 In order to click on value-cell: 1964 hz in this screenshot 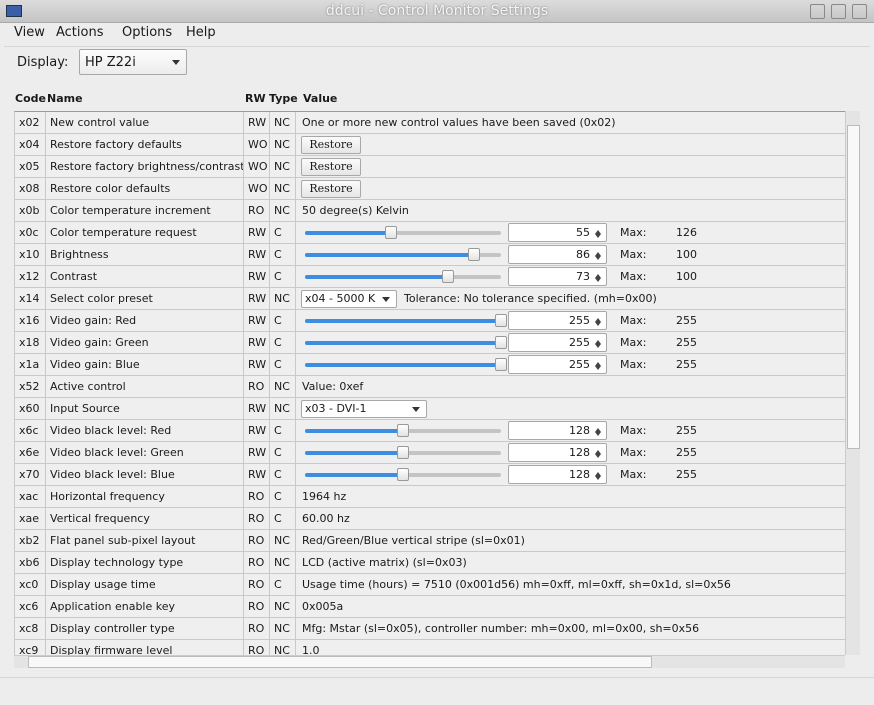, I will do `click(570, 497)`.